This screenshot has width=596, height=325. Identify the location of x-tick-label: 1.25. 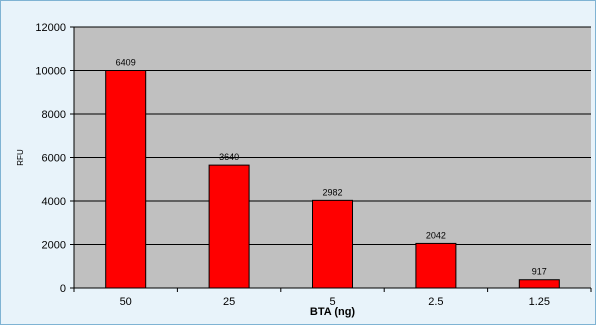
(539, 302).